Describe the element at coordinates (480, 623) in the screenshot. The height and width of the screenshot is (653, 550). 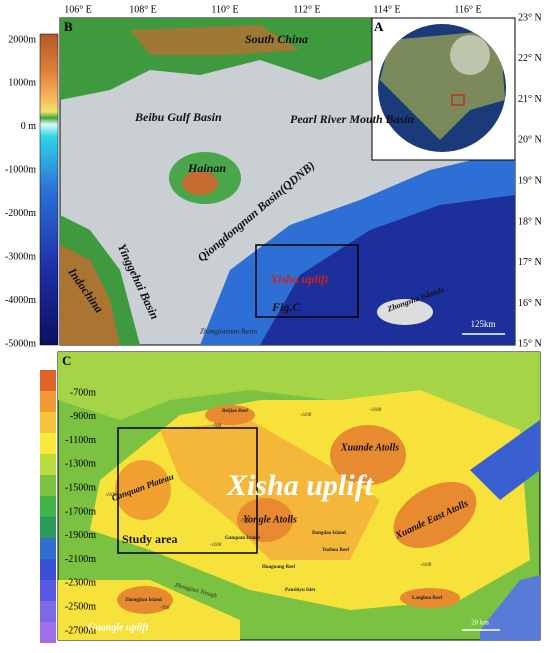
I see `scale-label: 20 km` at that location.